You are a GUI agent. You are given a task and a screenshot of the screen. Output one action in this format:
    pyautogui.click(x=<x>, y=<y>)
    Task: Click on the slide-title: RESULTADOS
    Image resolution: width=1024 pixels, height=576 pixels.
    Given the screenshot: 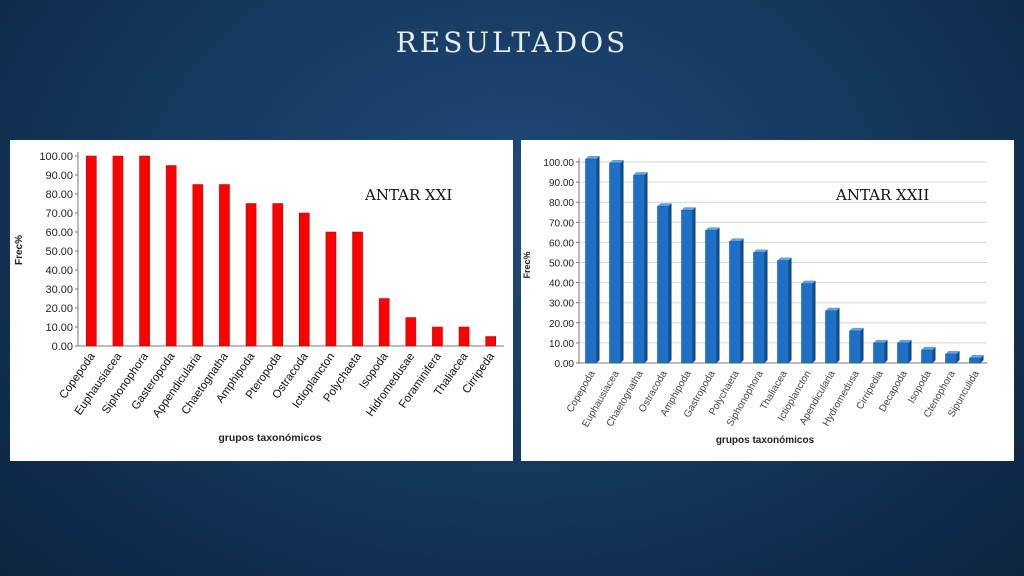 What is the action you would take?
    pyautogui.click(x=512, y=42)
    